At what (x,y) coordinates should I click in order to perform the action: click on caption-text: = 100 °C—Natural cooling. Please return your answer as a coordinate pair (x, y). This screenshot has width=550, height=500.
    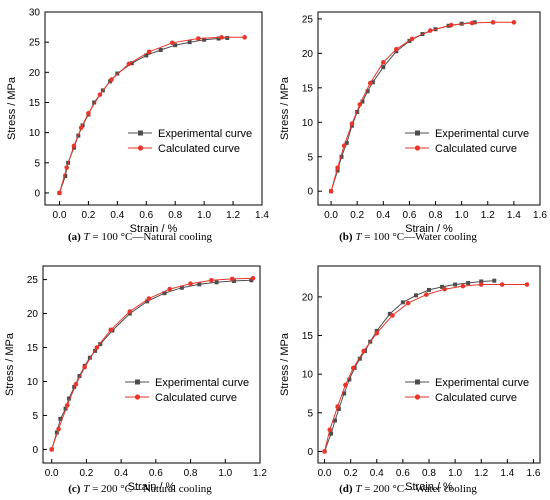
    Looking at the image, I should click on (151, 237).